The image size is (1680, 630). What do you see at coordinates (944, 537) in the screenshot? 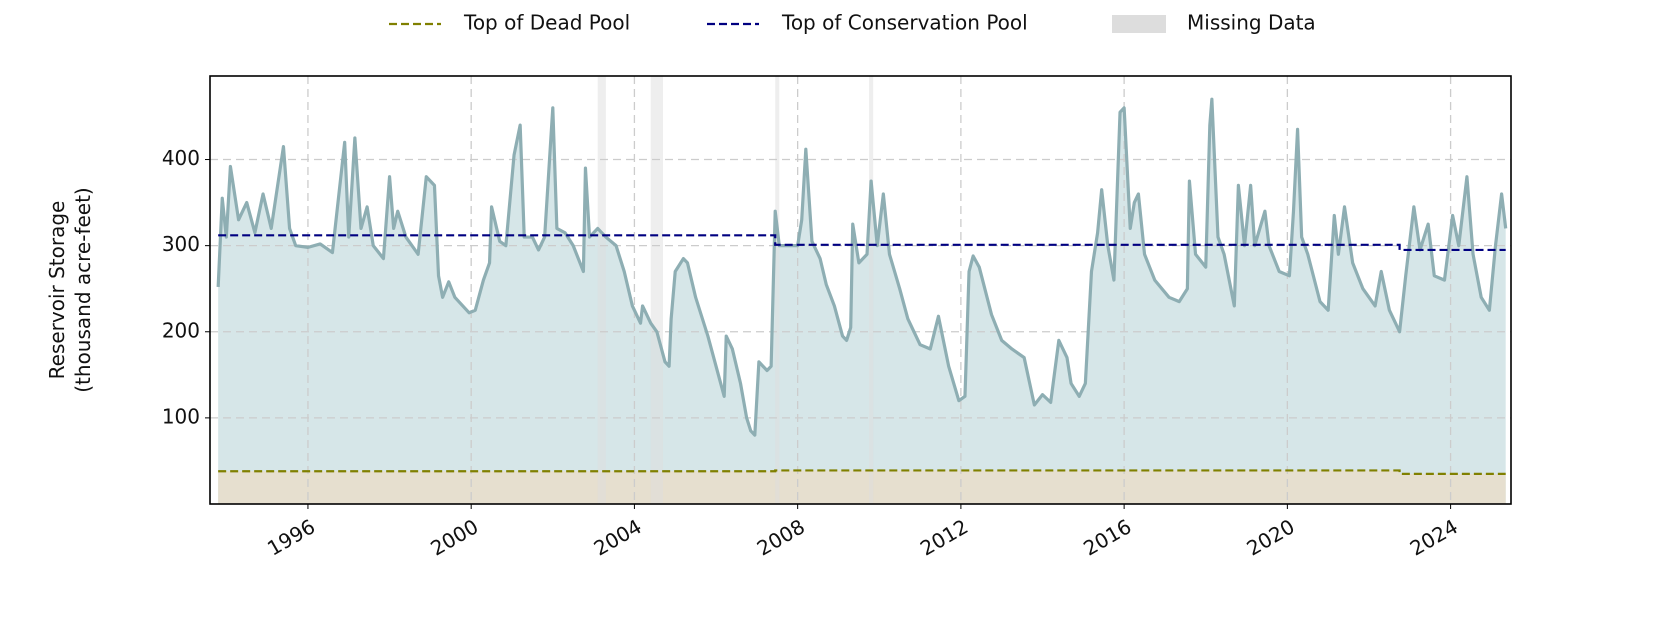
I see `x-tick-label: 2012` at bounding box center [944, 537].